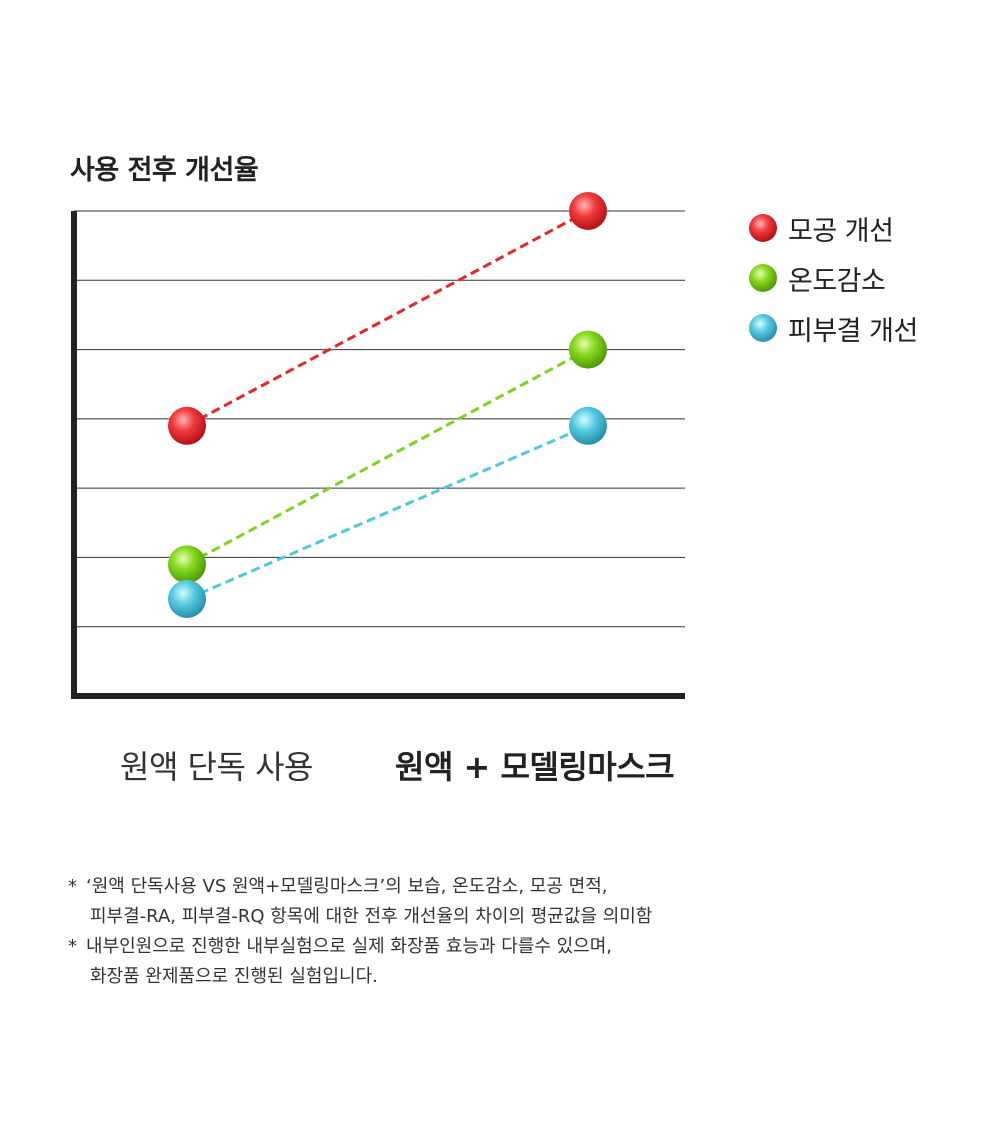  I want to click on chart-title: 사용 전후 개선율, so click(164, 170).